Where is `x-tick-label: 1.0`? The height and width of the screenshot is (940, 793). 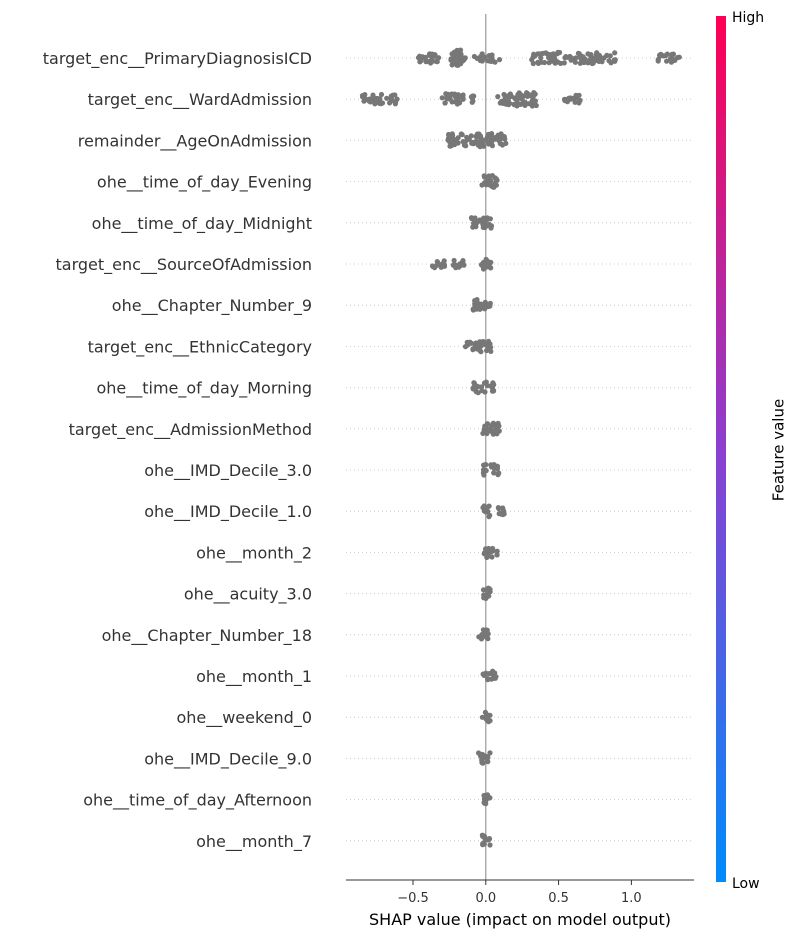 x-tick-label: 1.0 is located at coordinates (631, 898).